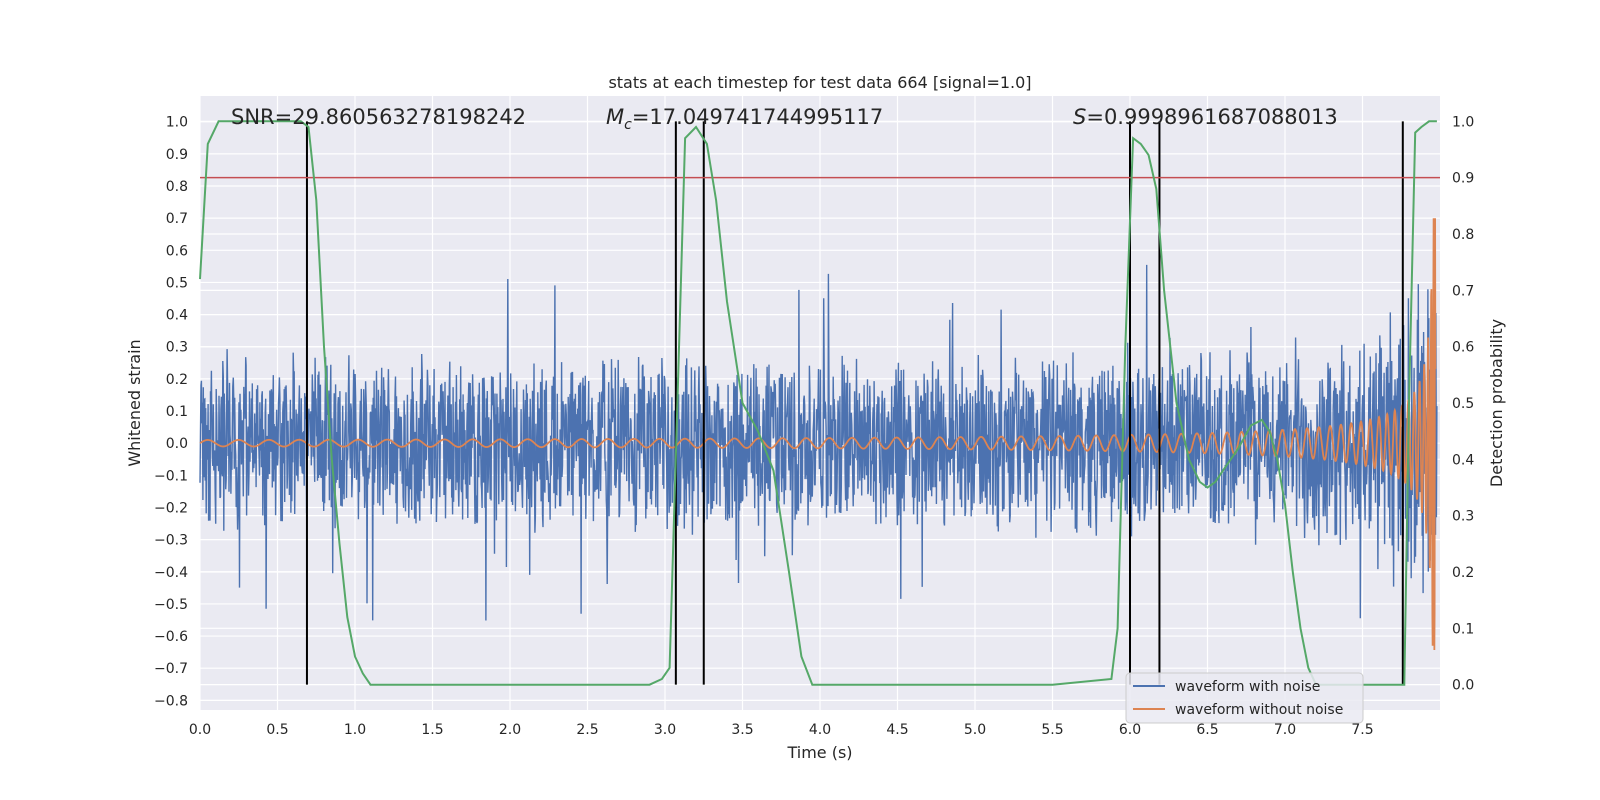  Describe the element at coordinates (171, 573) in the screenshot. I see `y-tick-label: −0.4` at that location.